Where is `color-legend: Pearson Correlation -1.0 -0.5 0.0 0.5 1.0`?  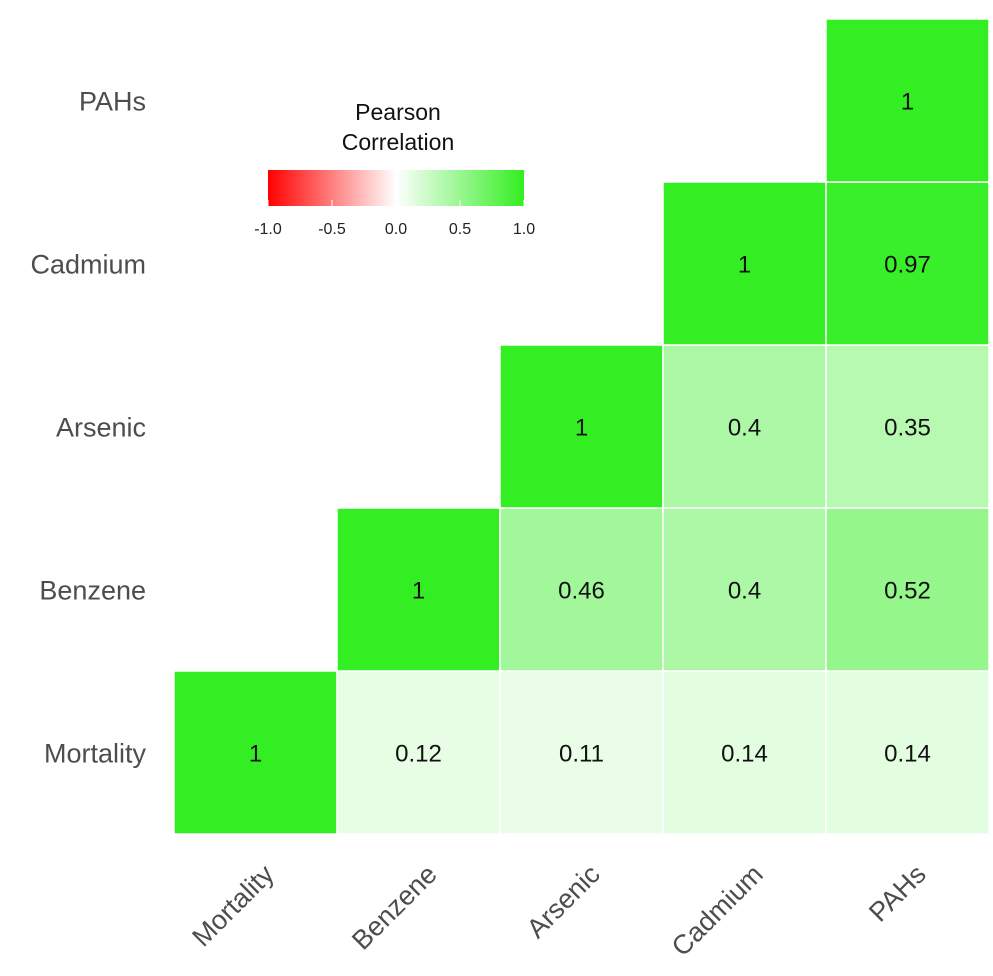
color-legend: Pearson Correlation -1.0 -0.5 0.0 0.5 1.0 is located at coordinates (394, 168).